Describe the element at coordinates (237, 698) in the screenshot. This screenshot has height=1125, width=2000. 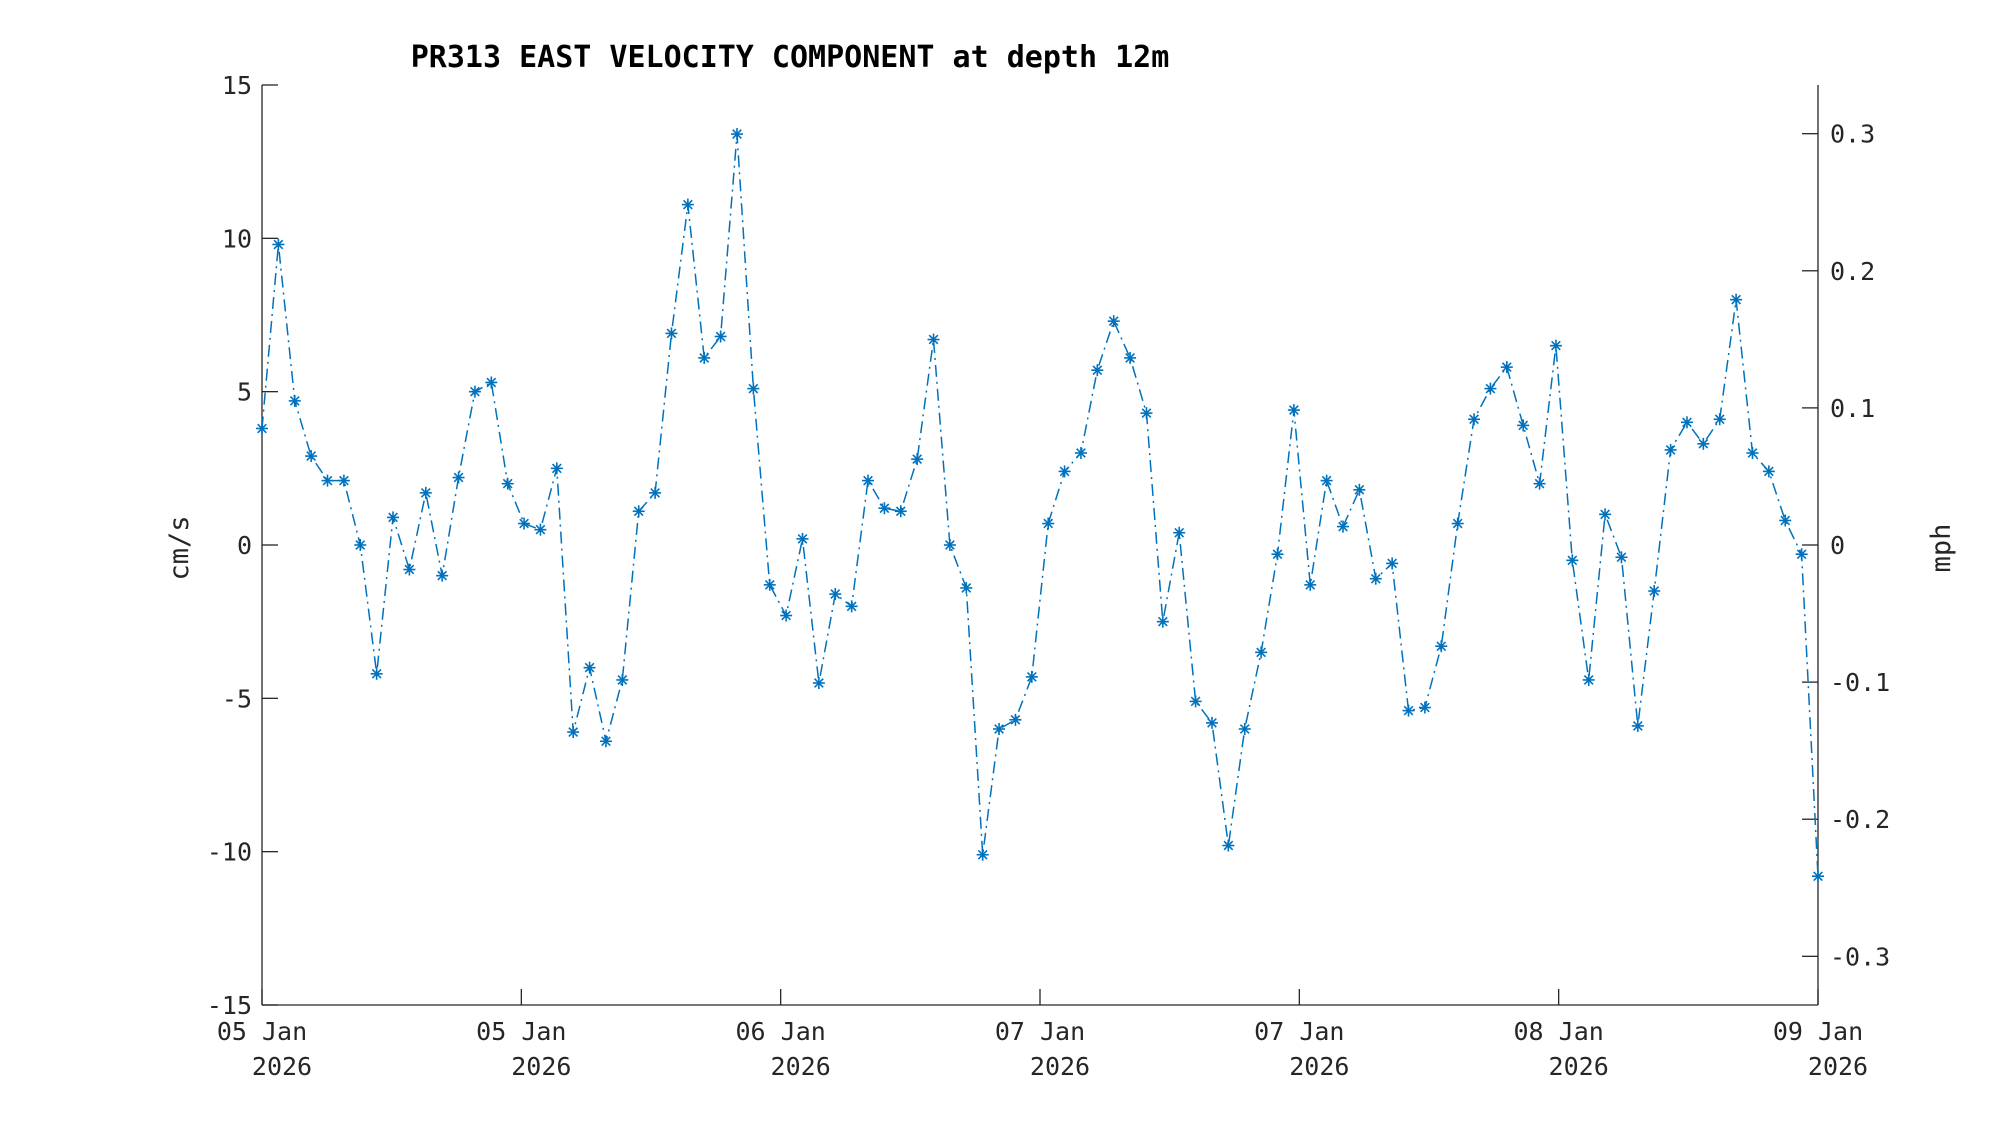
I see `y-tick-label-4: -5` at that location.